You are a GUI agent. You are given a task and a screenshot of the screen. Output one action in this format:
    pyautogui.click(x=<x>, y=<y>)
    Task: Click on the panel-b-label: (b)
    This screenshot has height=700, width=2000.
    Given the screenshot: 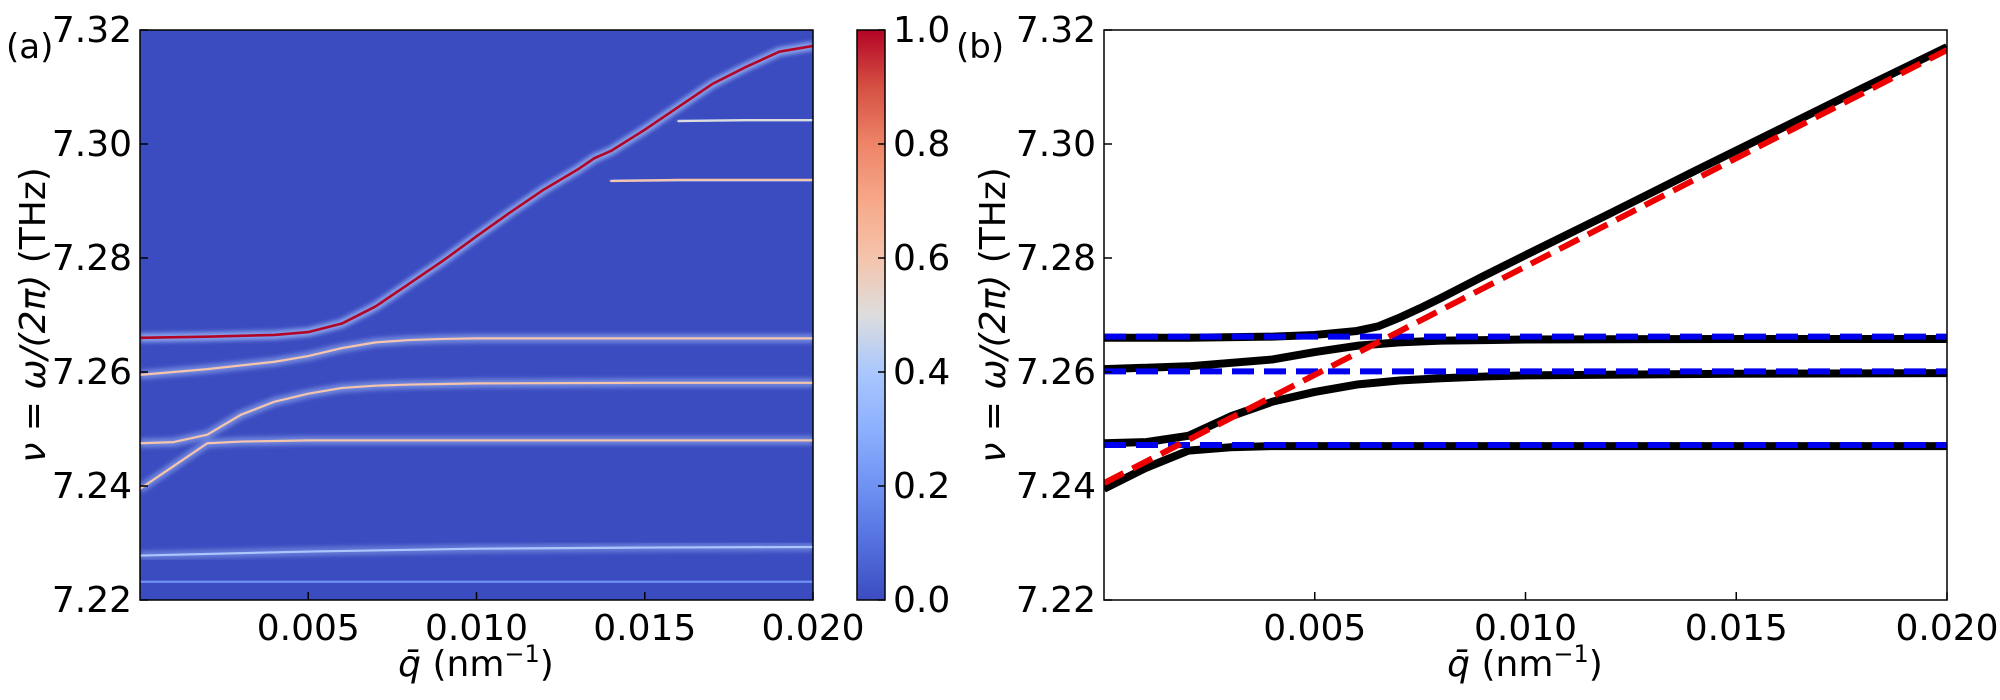 What is the action you would take?
    pyautogui.click(x=980, y=47)
    